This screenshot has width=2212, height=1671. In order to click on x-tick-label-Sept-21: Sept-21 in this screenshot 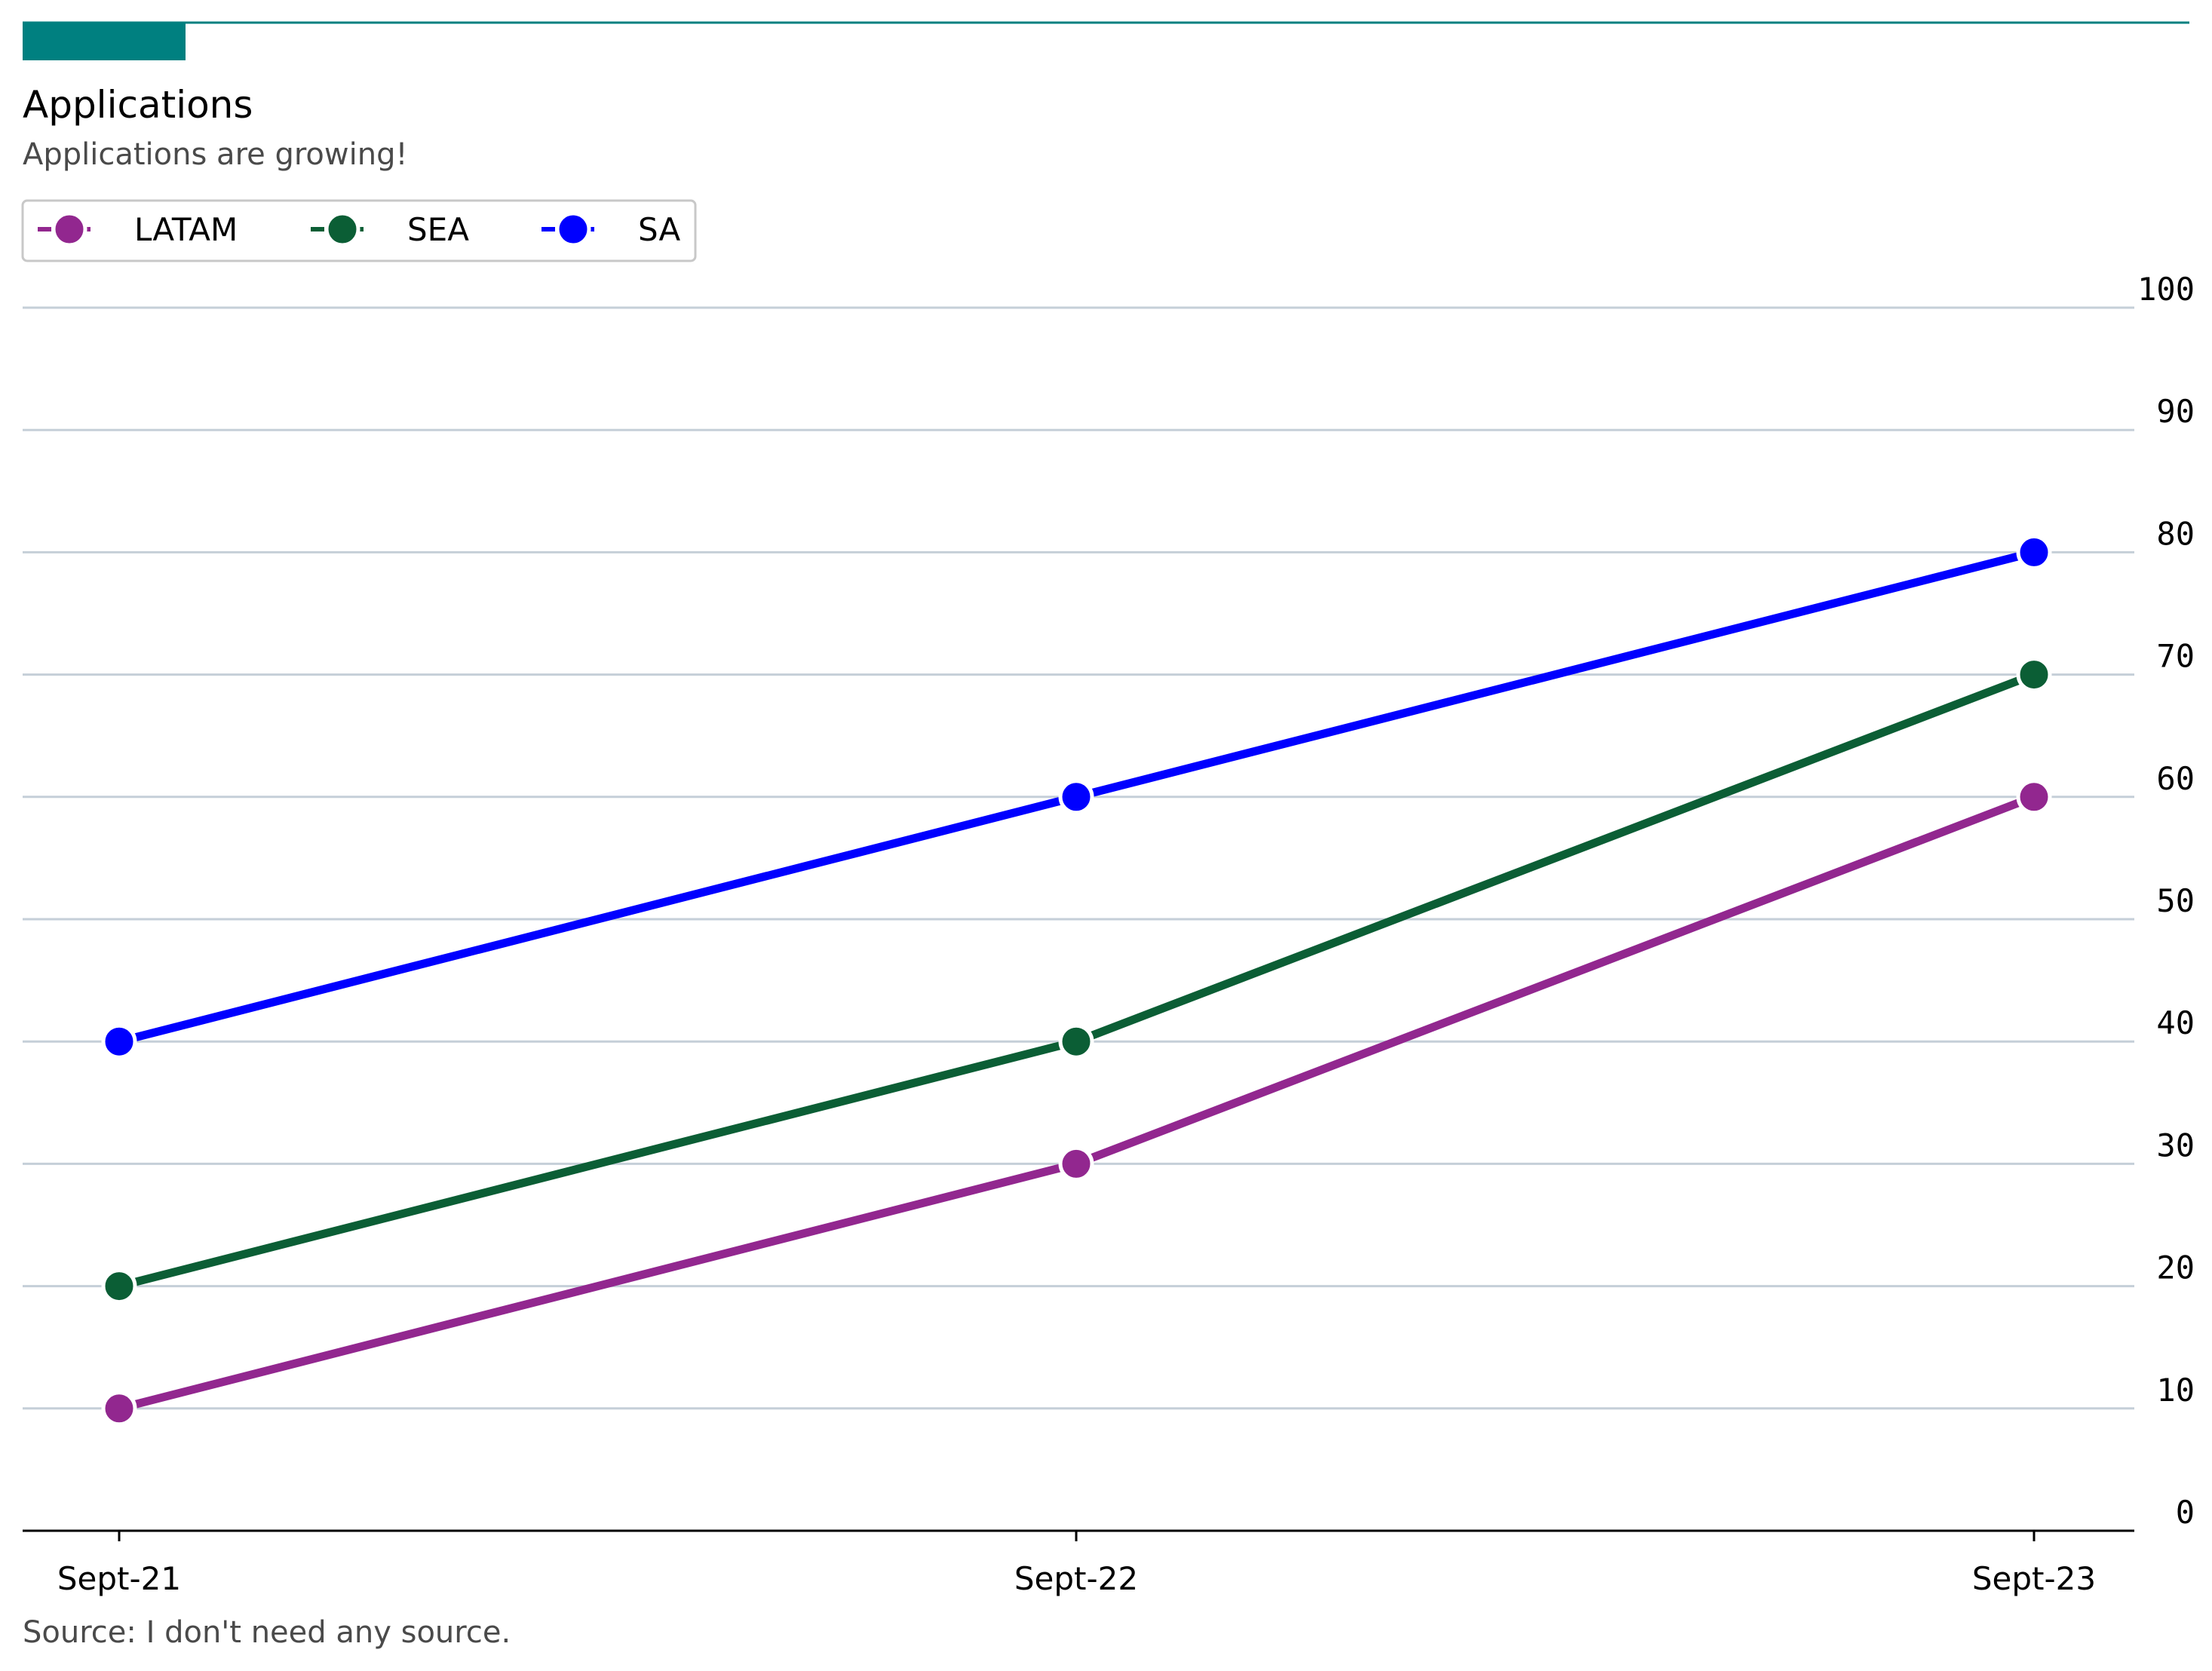, I will do `click(119, 1578)`.